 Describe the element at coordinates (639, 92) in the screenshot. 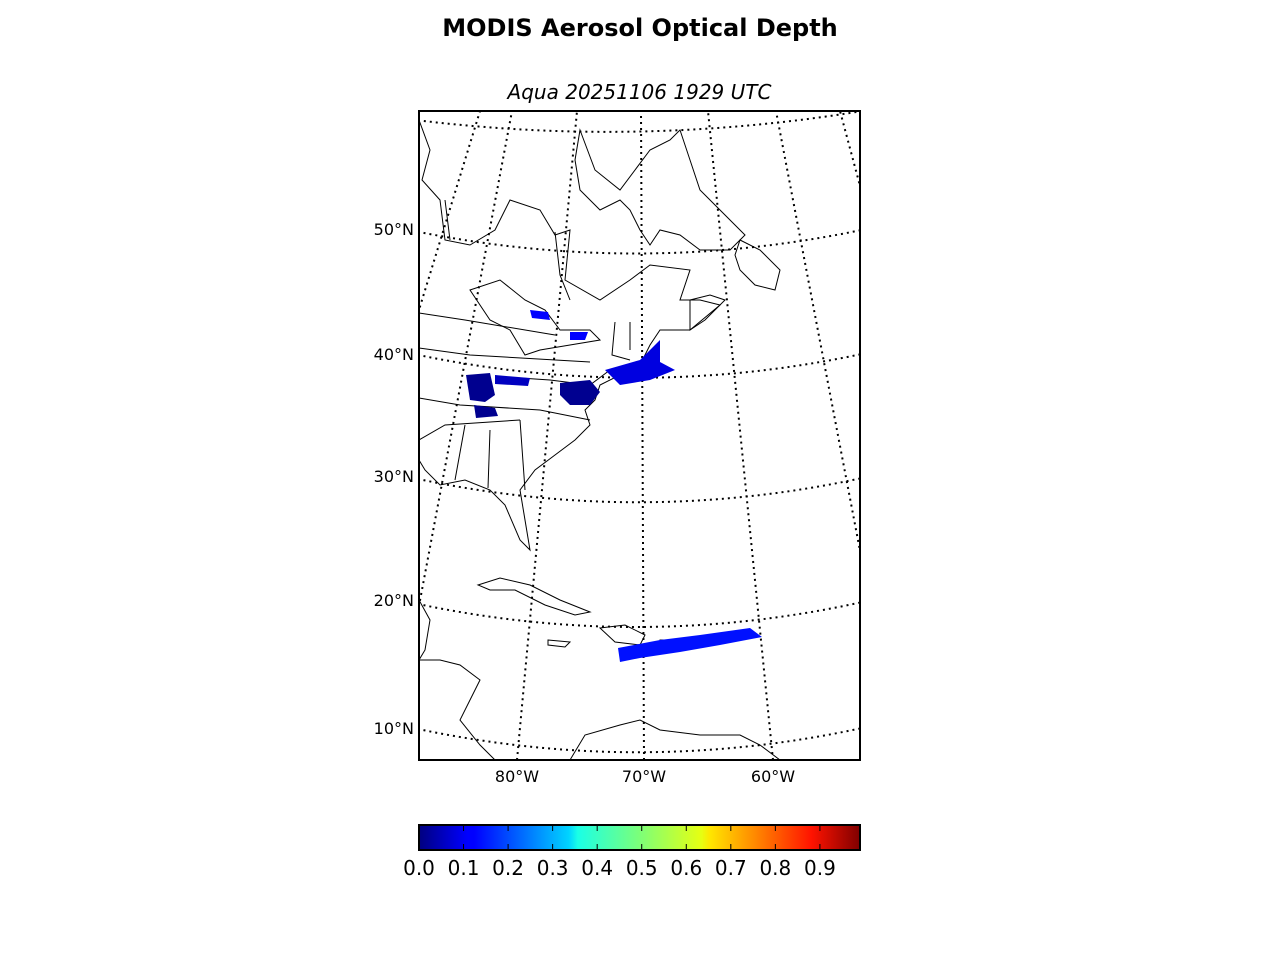

I see `chart-subtitle: Aqua 20251106 1929 UTC` at that location.